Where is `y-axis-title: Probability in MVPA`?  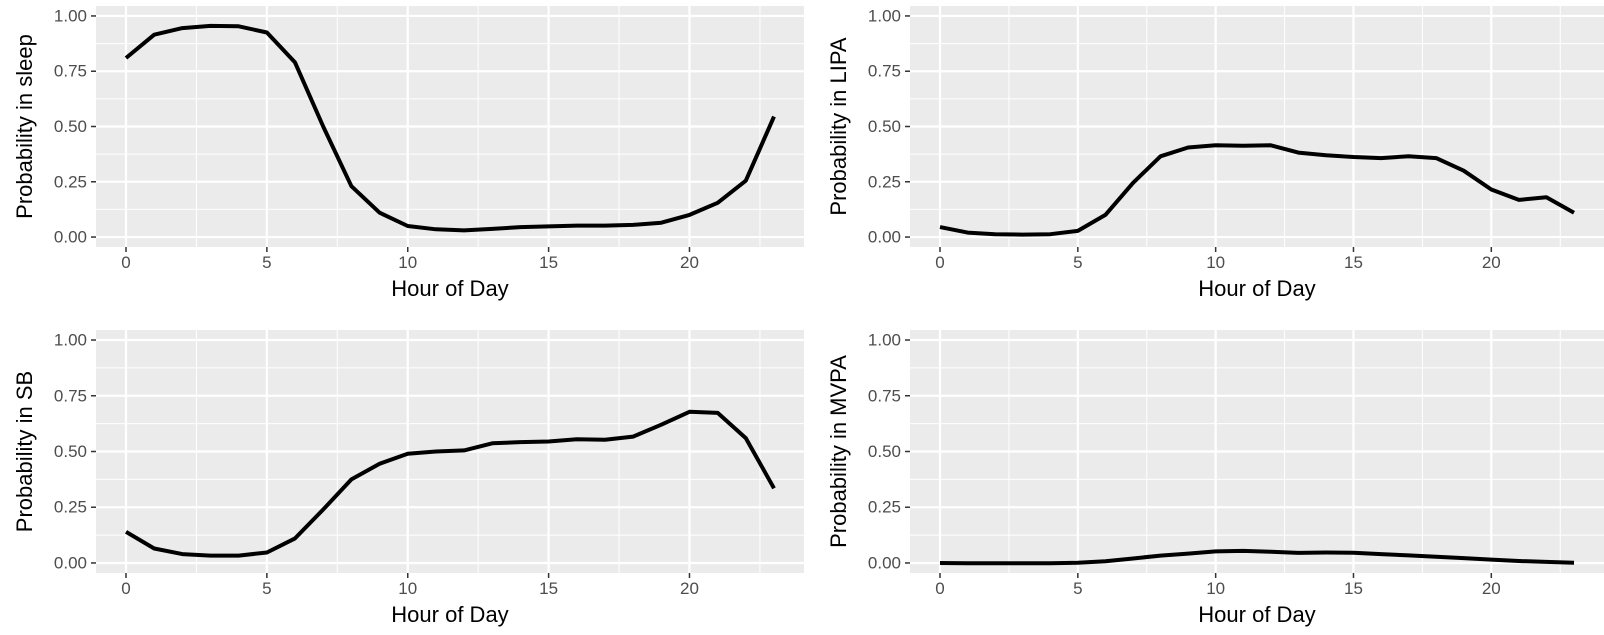
y-axis-title: Probability in MVPA is located at coordinates (838, 451).